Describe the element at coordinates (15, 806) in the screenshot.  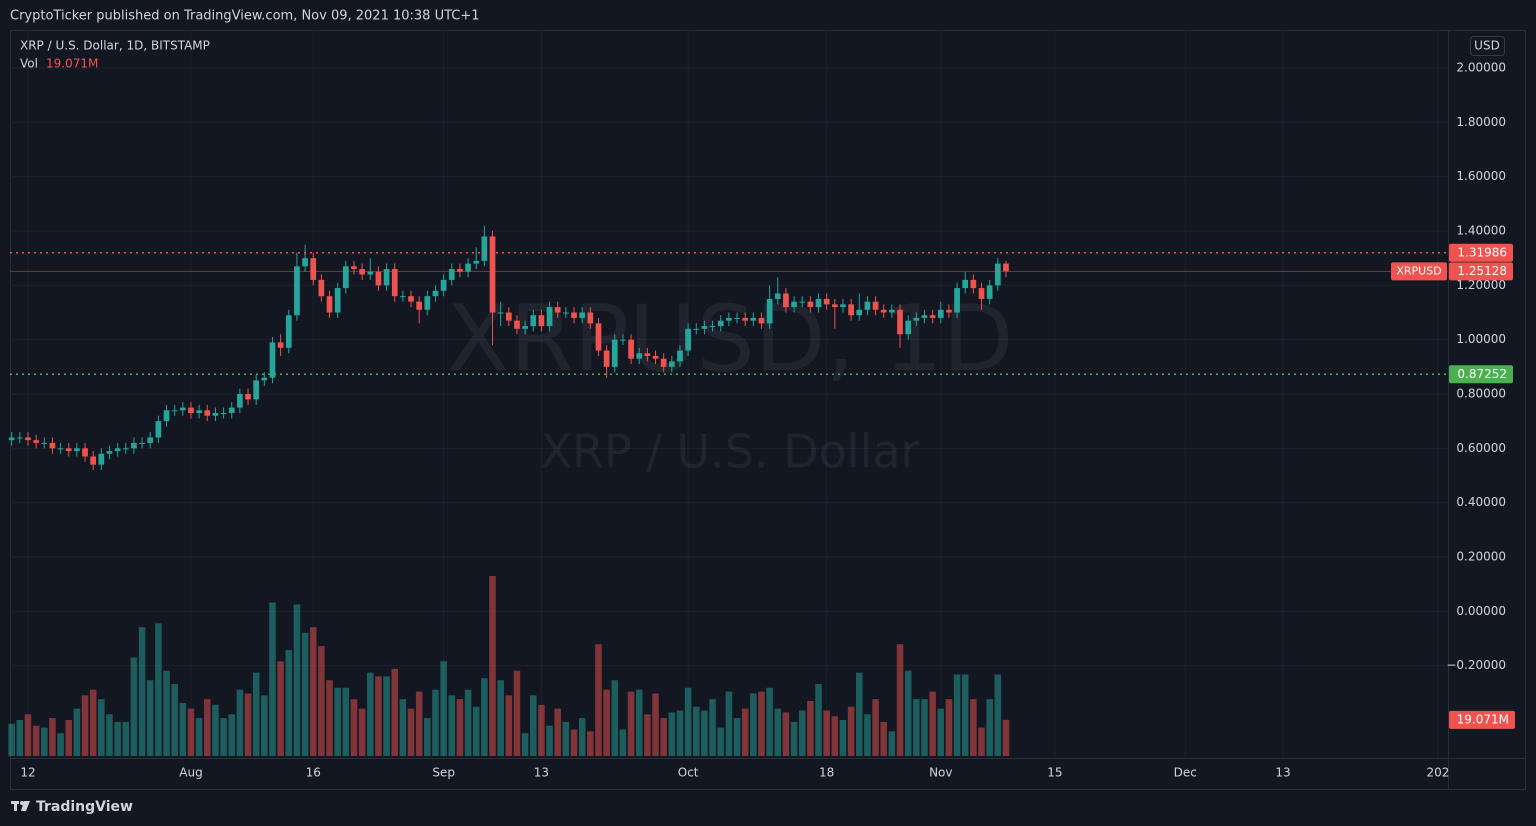
I see `logo-part` at that location.